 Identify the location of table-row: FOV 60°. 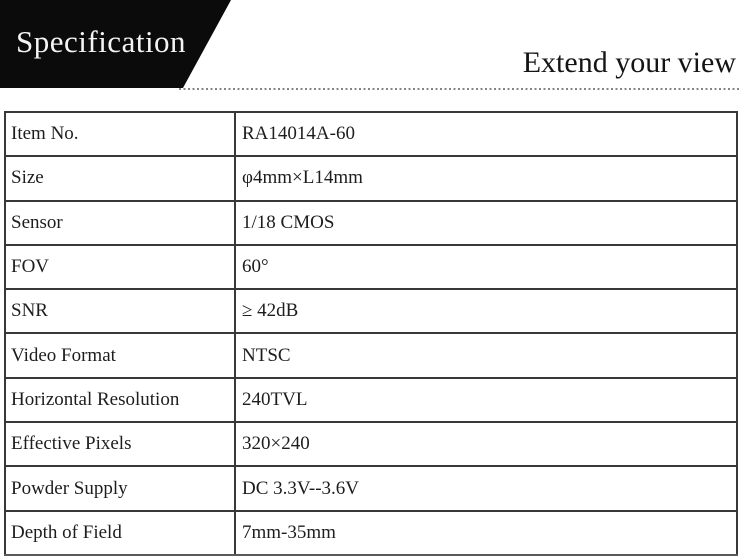
(371, 267).